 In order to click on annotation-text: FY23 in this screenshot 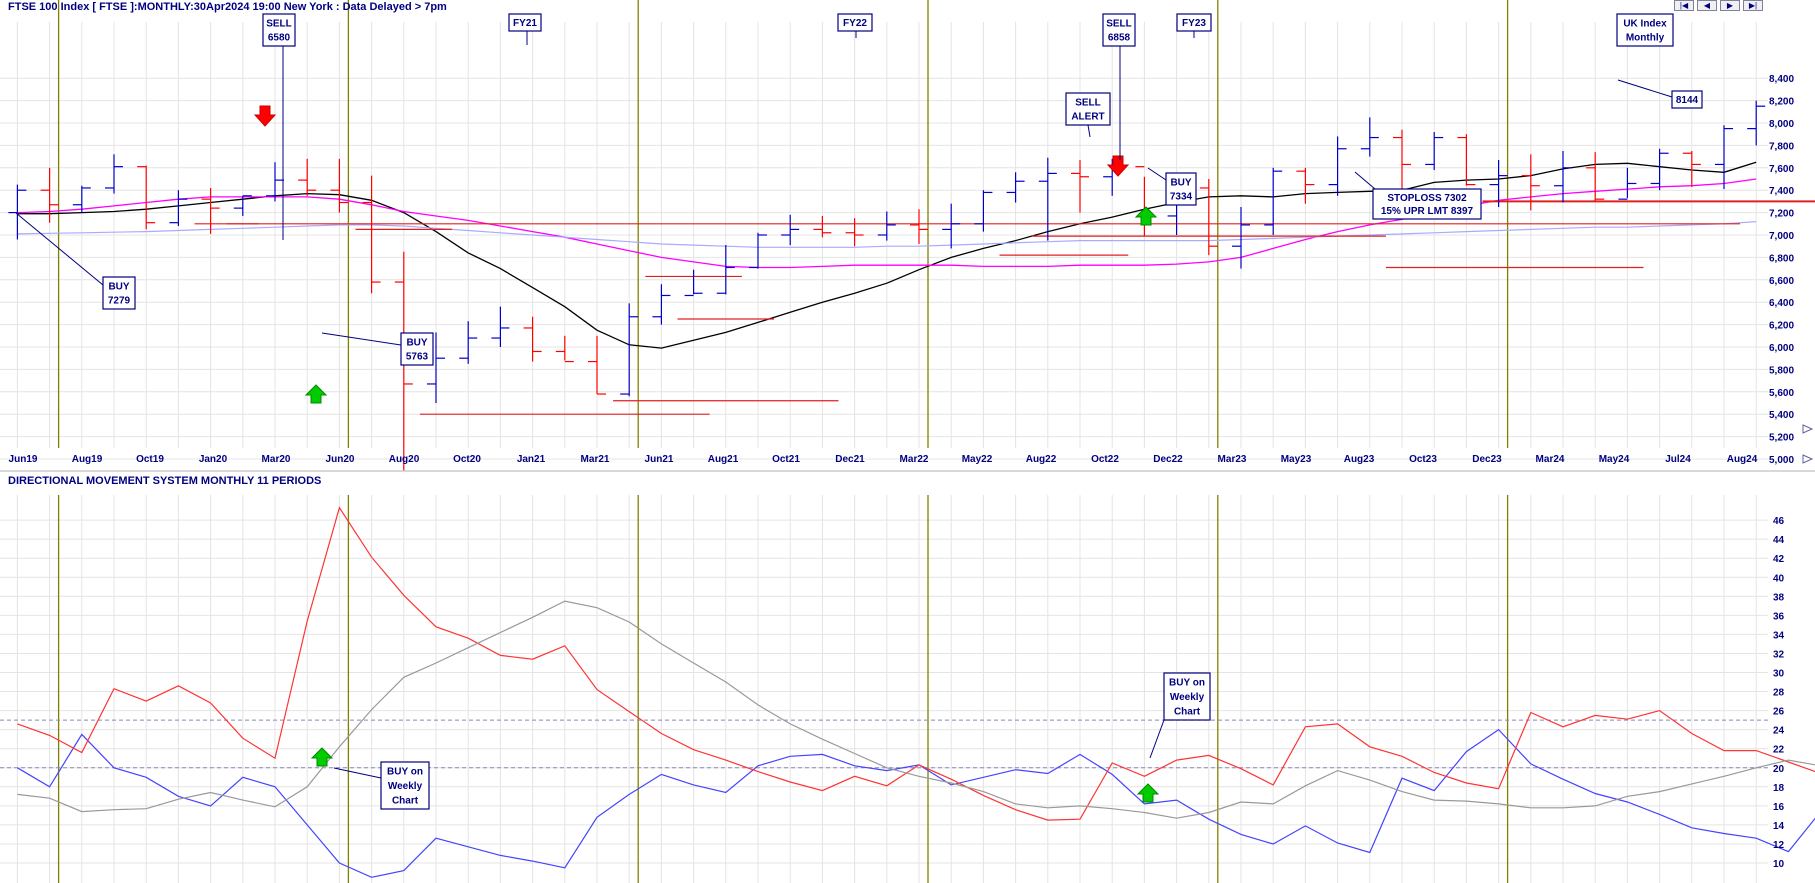, I will do `click(1194, 23)`.